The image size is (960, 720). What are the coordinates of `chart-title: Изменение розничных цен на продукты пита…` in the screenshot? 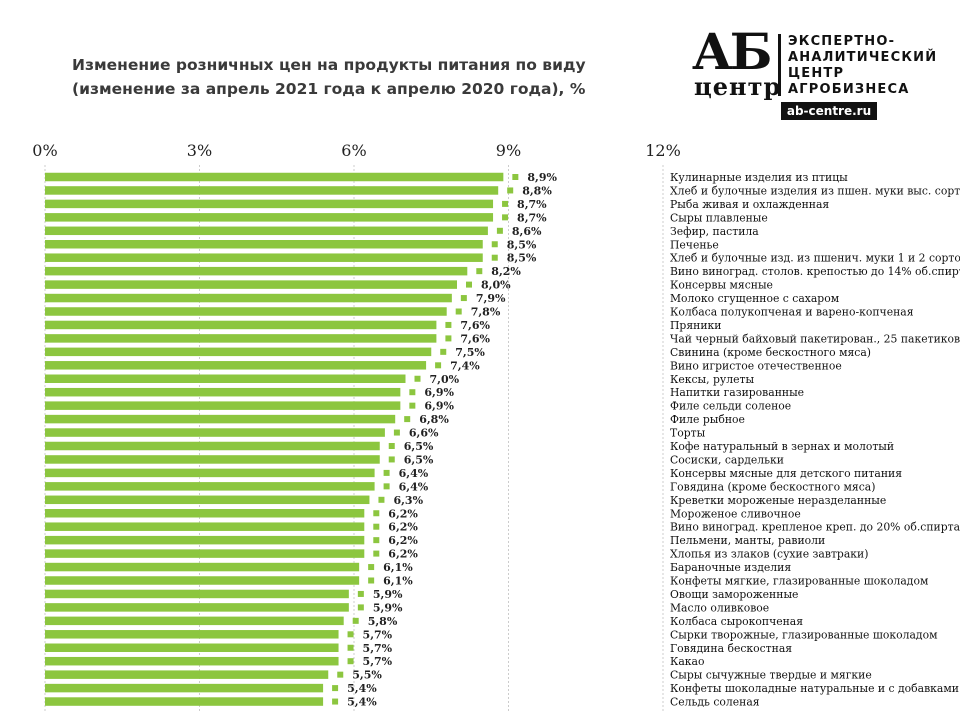 It's located at (332, 77).